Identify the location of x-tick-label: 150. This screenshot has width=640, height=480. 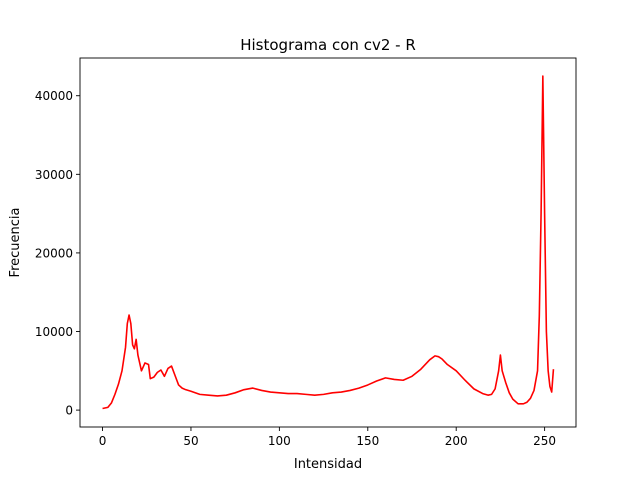
(367, 441).